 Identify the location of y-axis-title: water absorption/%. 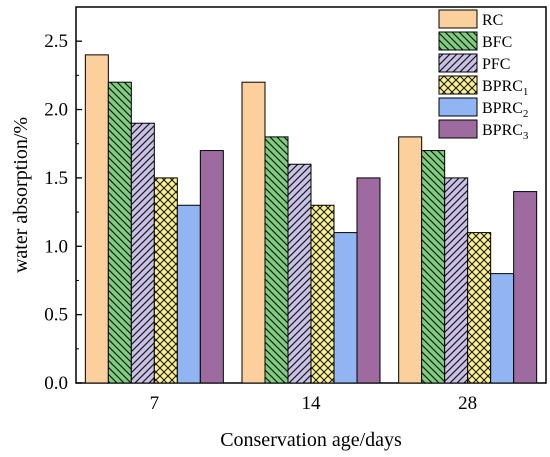
(21, 195).